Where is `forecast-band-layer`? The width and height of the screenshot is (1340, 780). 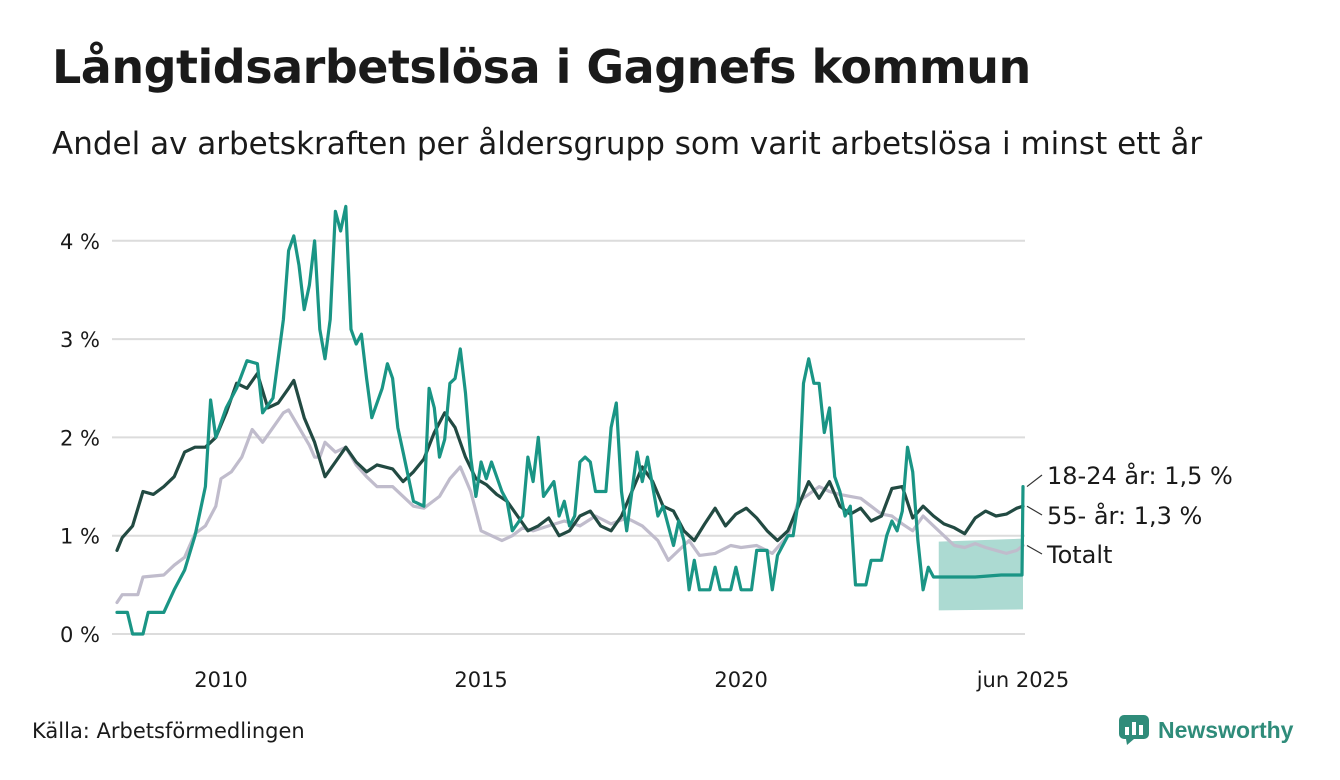
forecast-band-layer is located at coordinates (980, 574).